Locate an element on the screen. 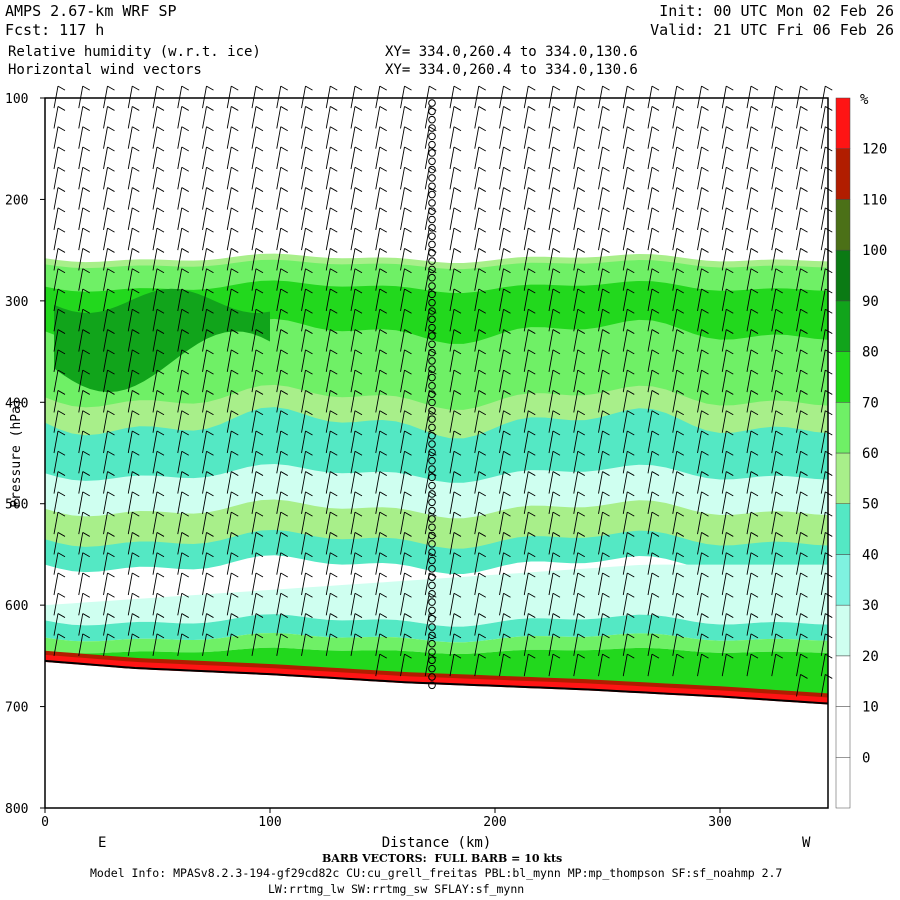  y-axis-label: Pressure (hPa) is located at coordinates (16, 453).